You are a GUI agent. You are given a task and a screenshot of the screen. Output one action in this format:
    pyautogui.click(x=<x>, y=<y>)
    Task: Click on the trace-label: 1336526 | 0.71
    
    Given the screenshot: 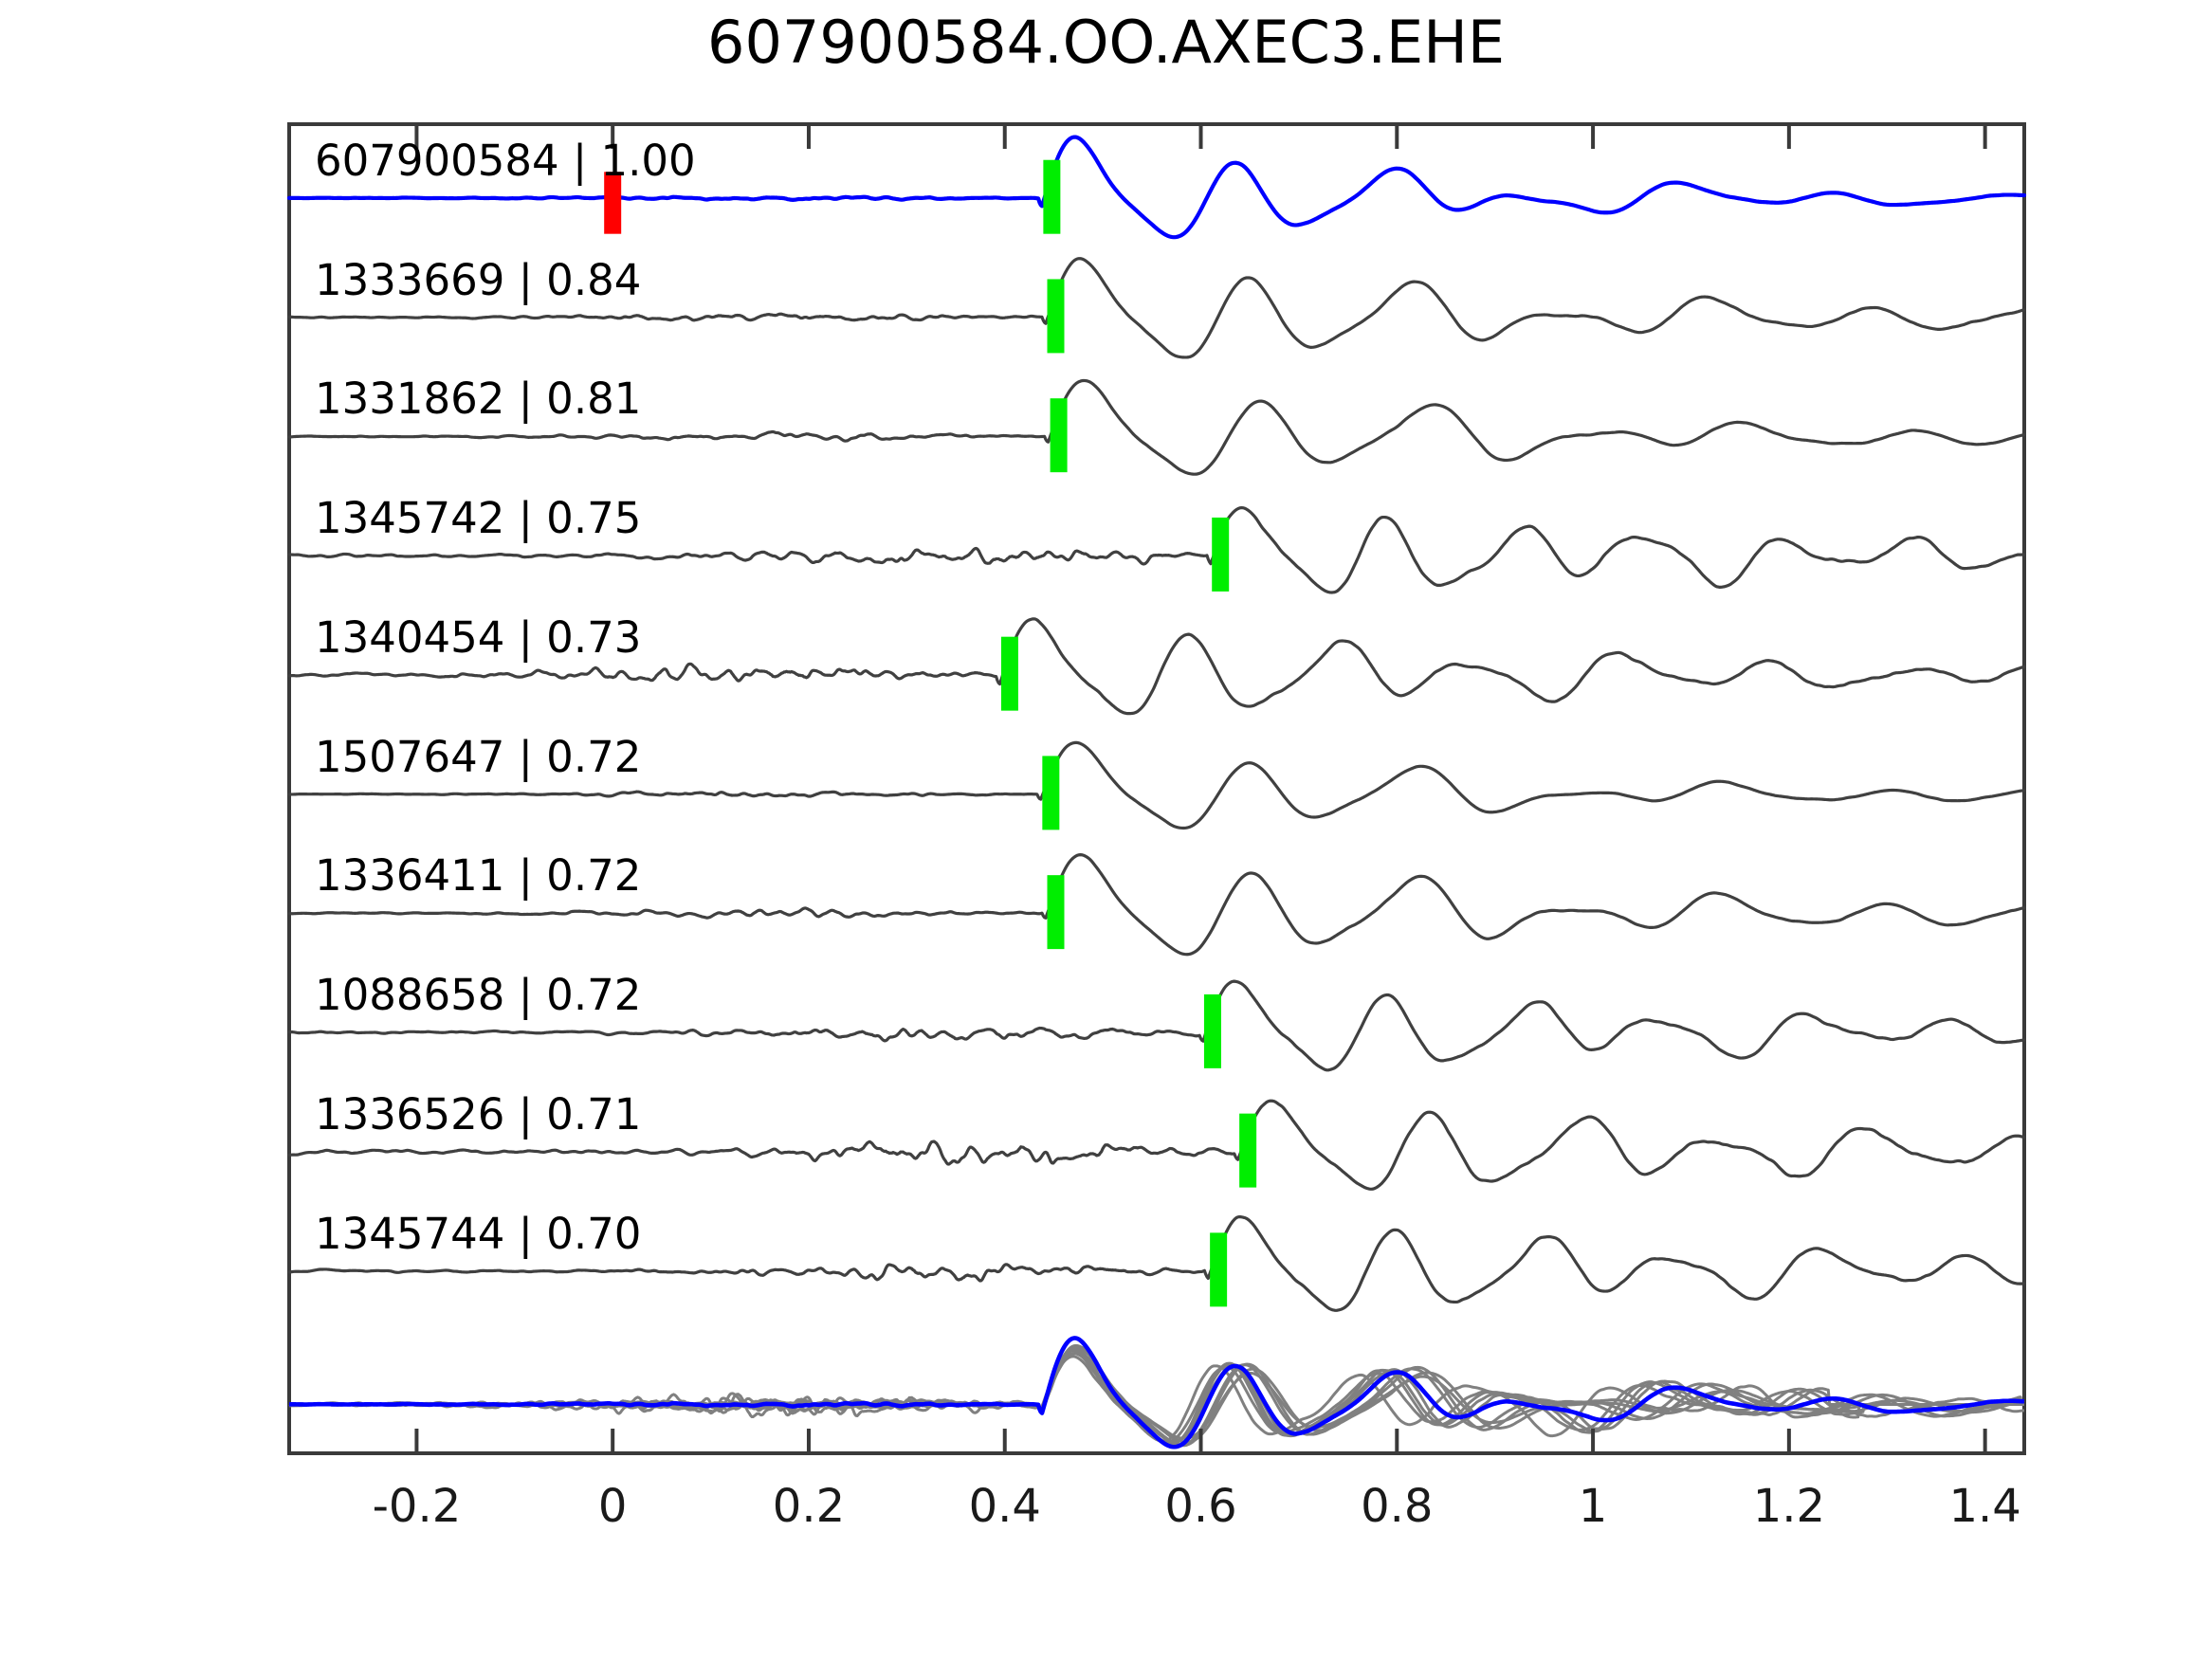 What is the action you would take?
    pyautogui.click(x=478, y=1113)
    